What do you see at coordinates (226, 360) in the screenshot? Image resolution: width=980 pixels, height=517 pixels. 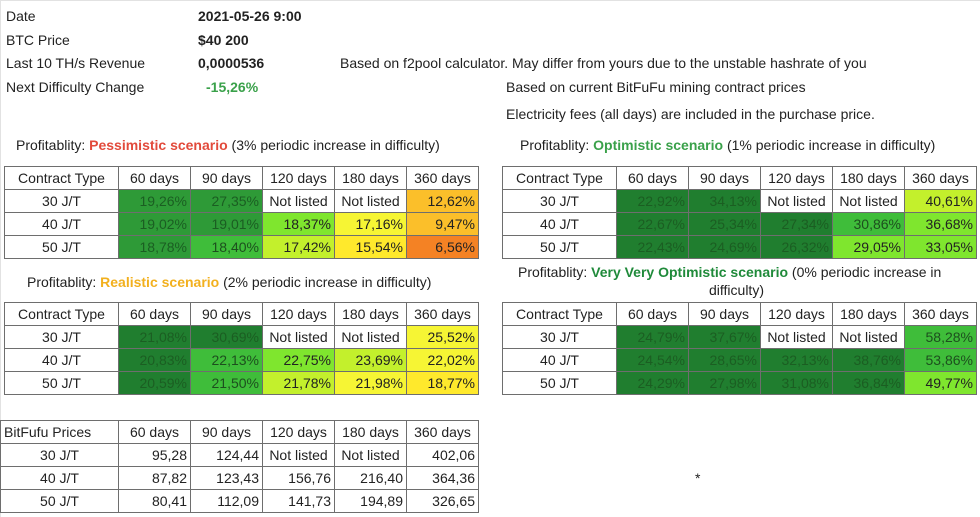 I see `data-cell: 22,13%` at bounding box center [226, 360].